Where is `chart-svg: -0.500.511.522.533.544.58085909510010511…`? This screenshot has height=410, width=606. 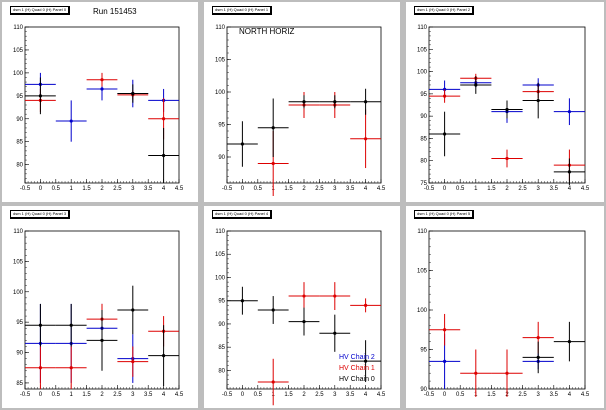 chart-svg: -0.500.511.522.533.544.58085909510010511… is located at coordinates (300, 317).